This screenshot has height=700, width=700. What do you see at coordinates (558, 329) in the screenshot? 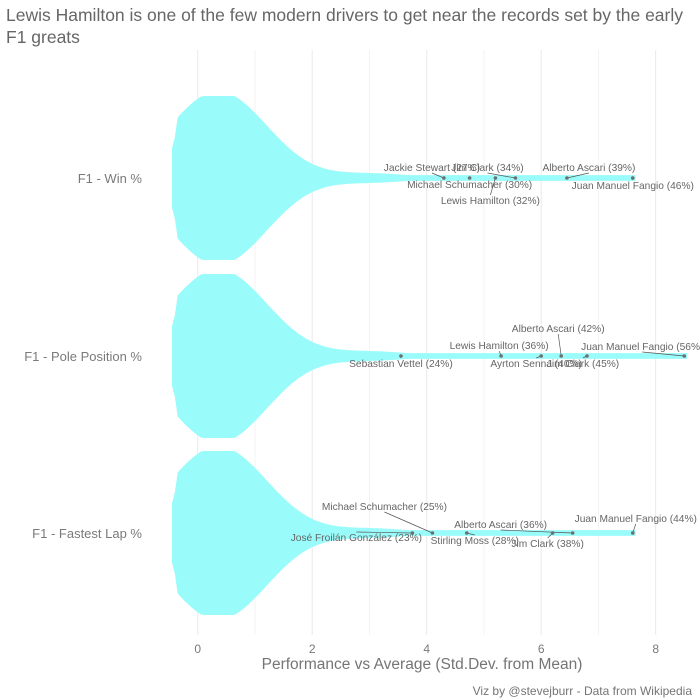
I see `driver-label: Alberto Ascari (42%)` at bounding box center [558, 329].